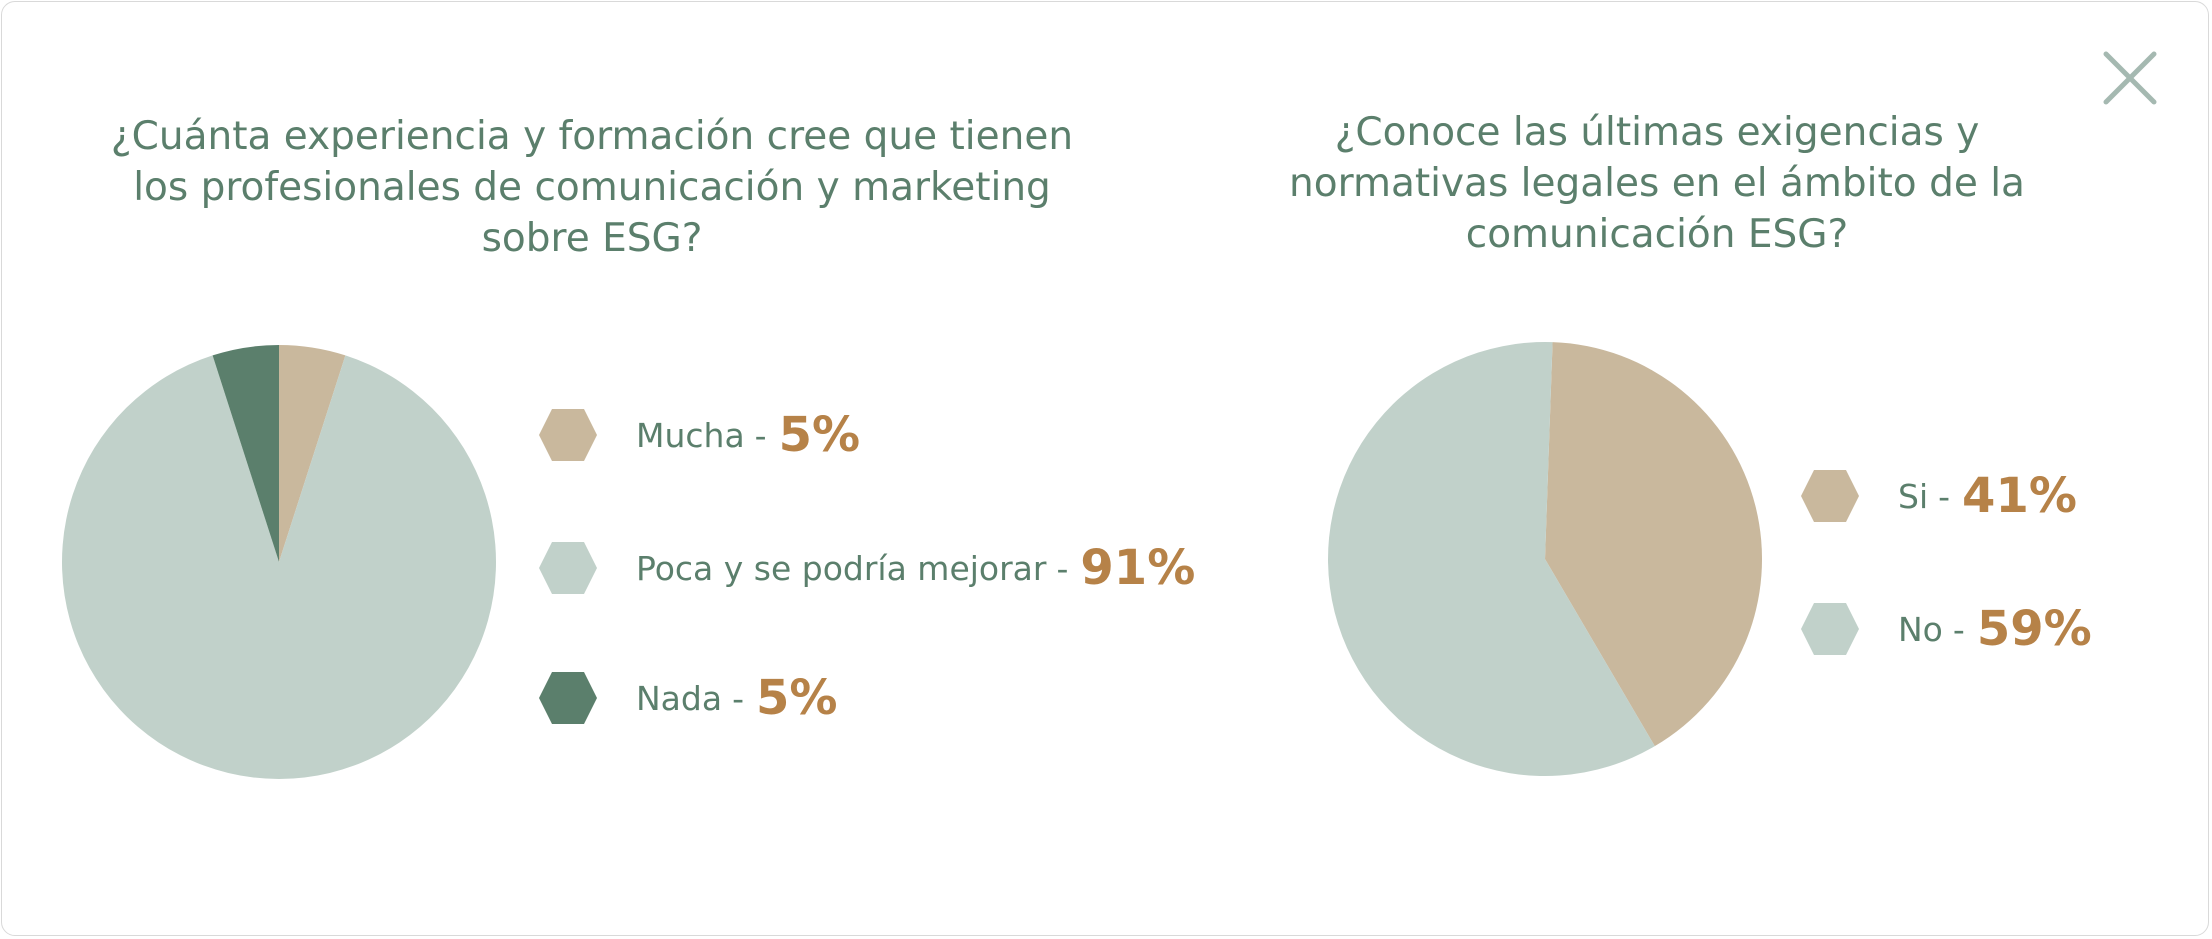 This screenshot has height=939, width=2212. What do you see at coordinates (1913, 496) in the screenshot?
I see `legend-label: Si` at bounding box center [1913, 496].